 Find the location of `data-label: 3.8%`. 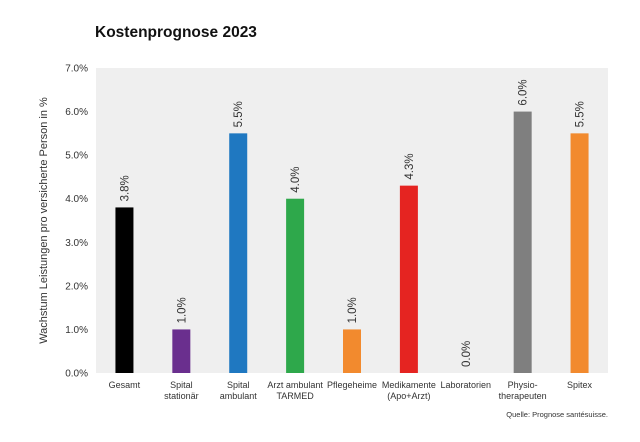

data-label: 3.8% is located at coordinates (125, 188).